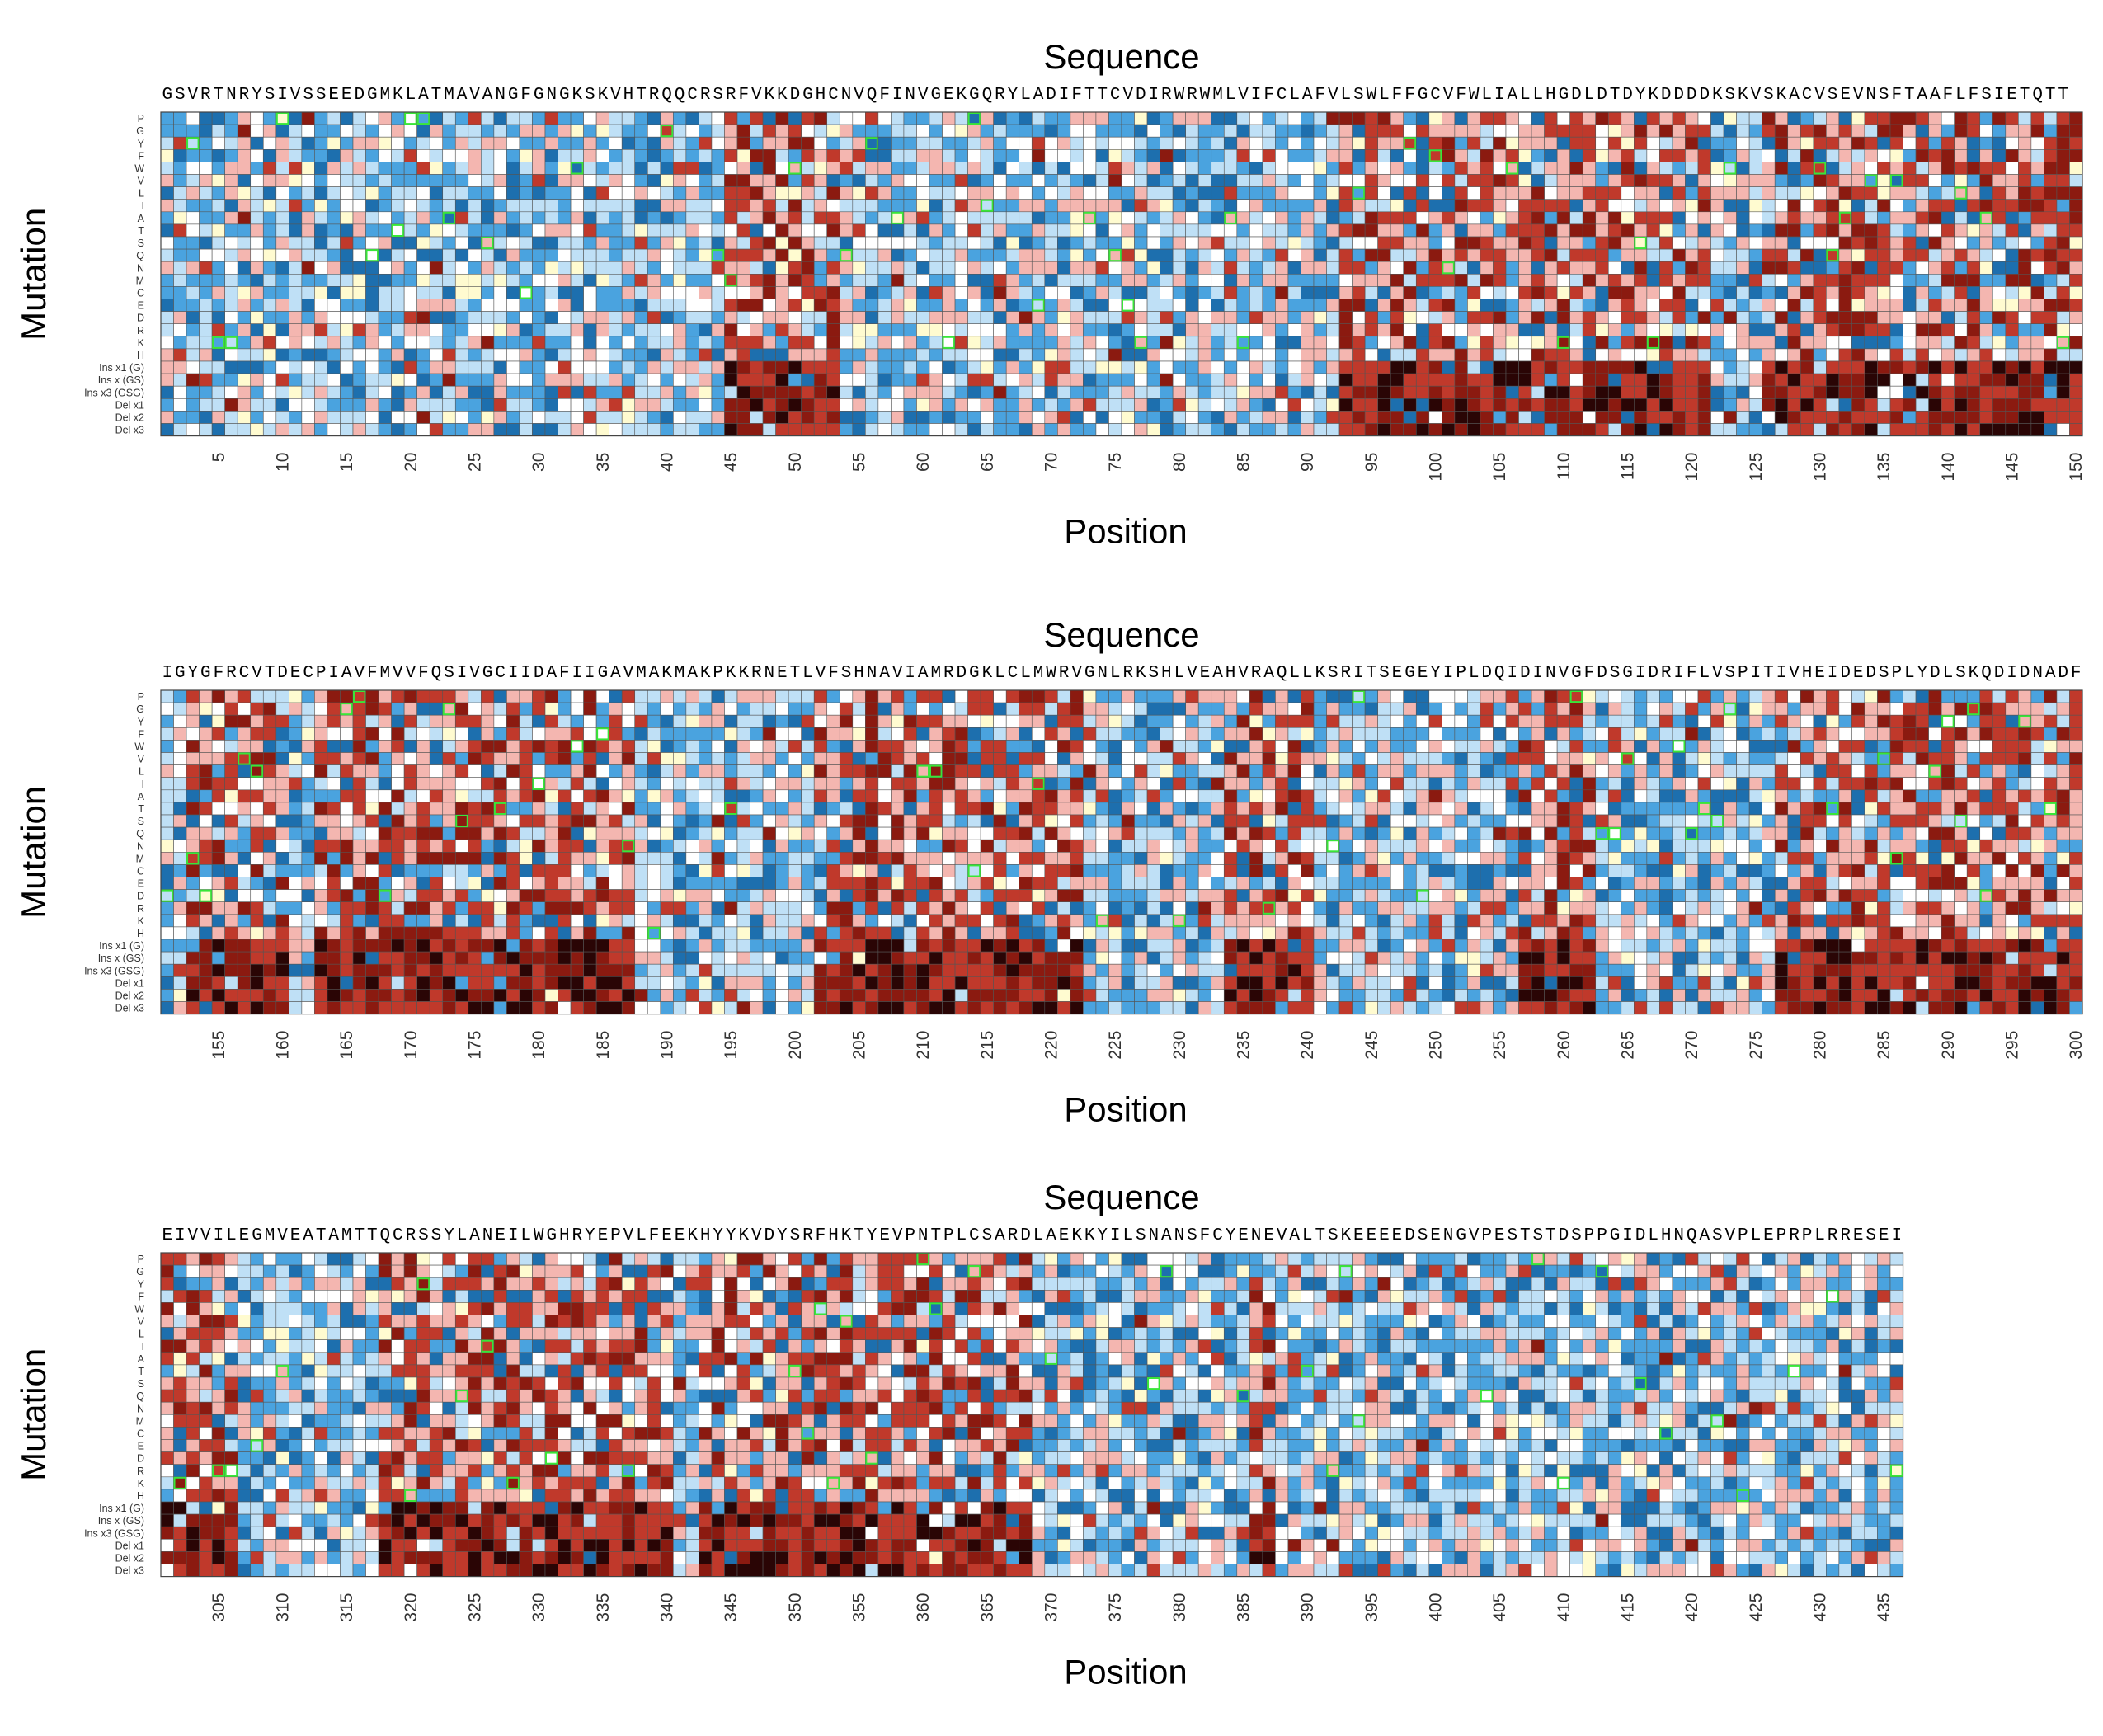 This screenshot has width=2103, height=1736. I want to click on sequence-residue: A, so click(923, 673).